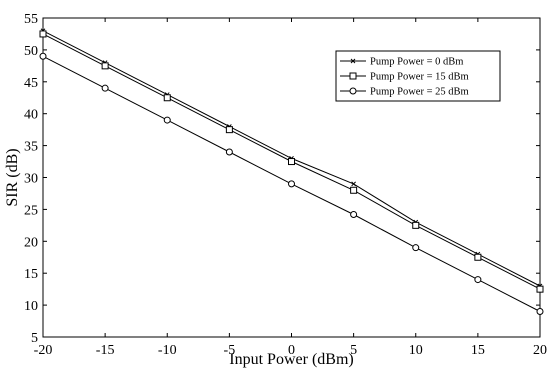 The image size is (553, 370). Describe the element at coordinates (353, 350) in the screenshot. I see `x-tick-label: 5` at that location.